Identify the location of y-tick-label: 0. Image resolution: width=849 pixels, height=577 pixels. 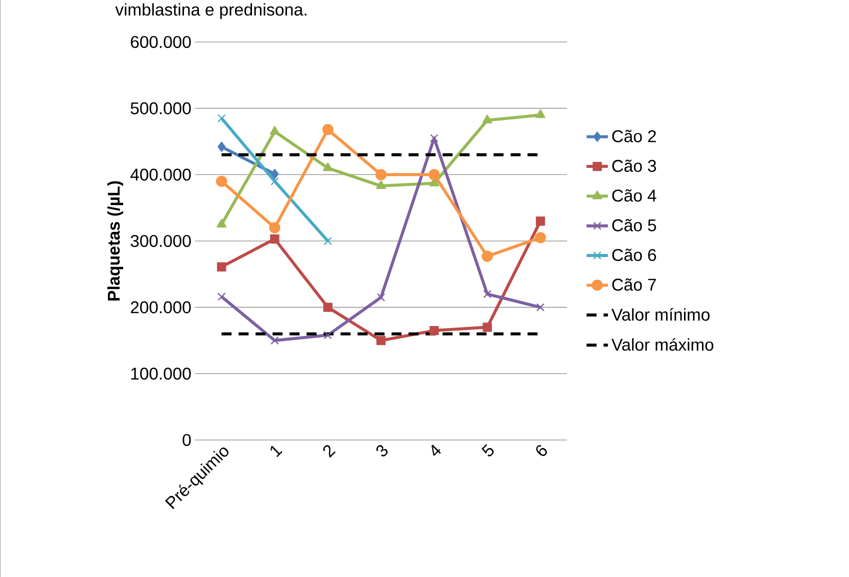
(186, 440).